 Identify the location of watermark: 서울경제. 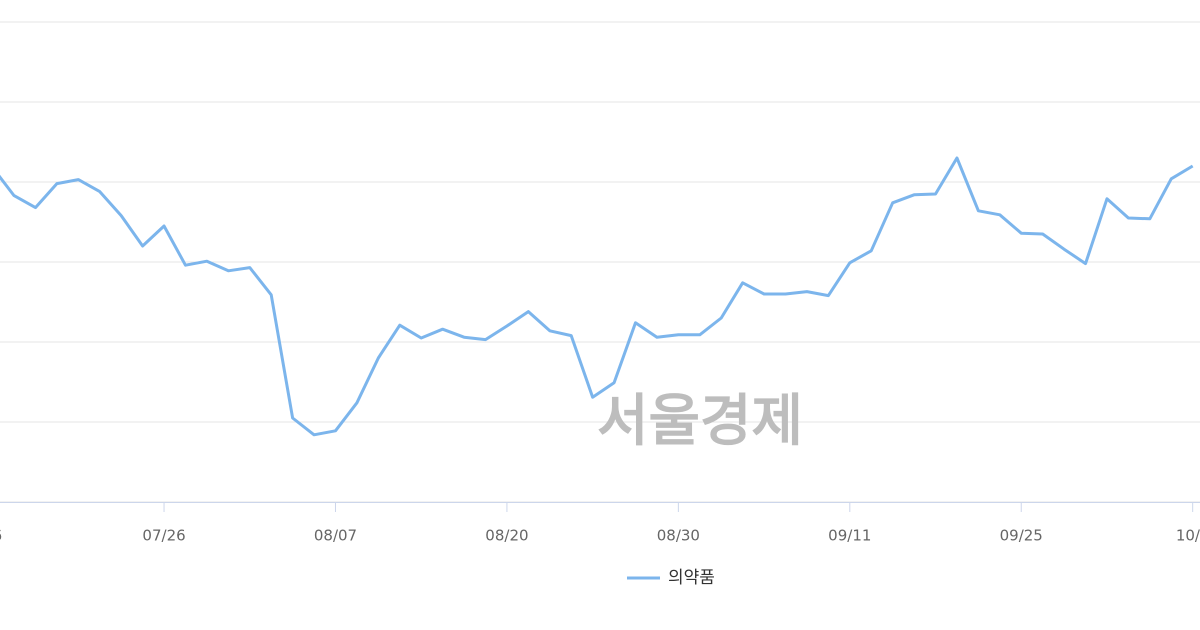
(700, 421).